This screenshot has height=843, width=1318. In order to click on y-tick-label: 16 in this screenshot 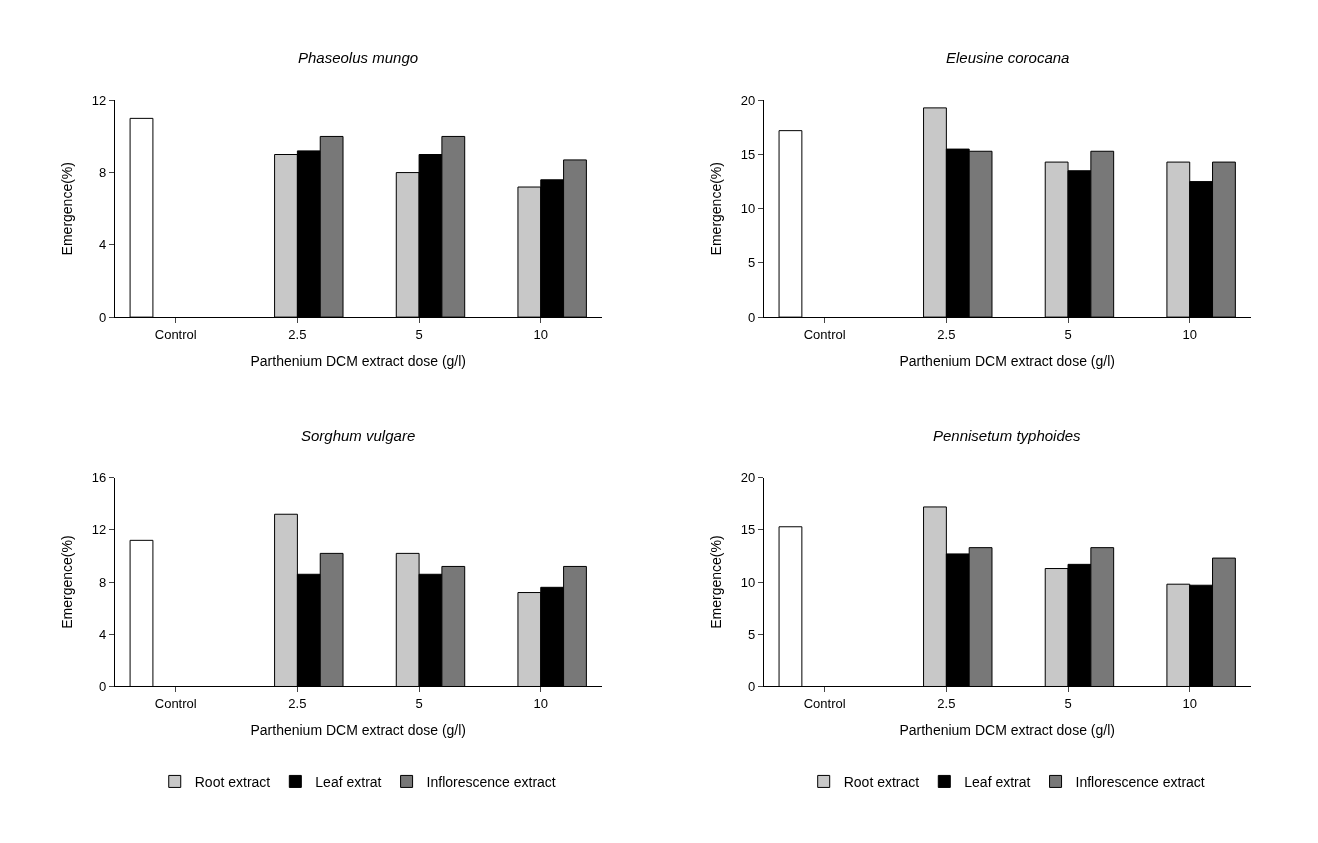, I will do `click(99, 478)`.